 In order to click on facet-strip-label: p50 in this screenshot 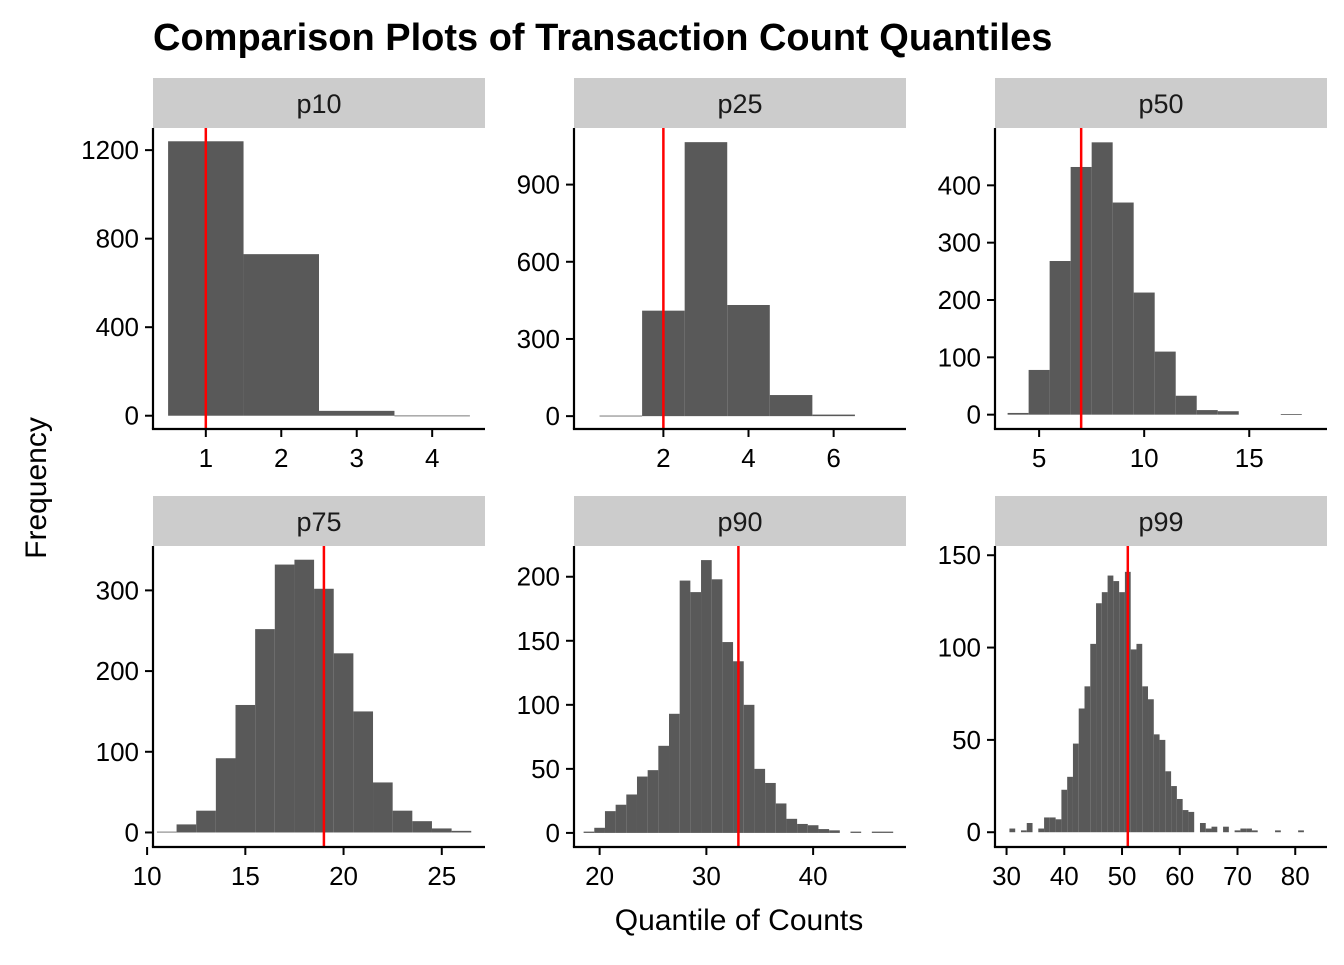, I will do `click(1160, 104)`.